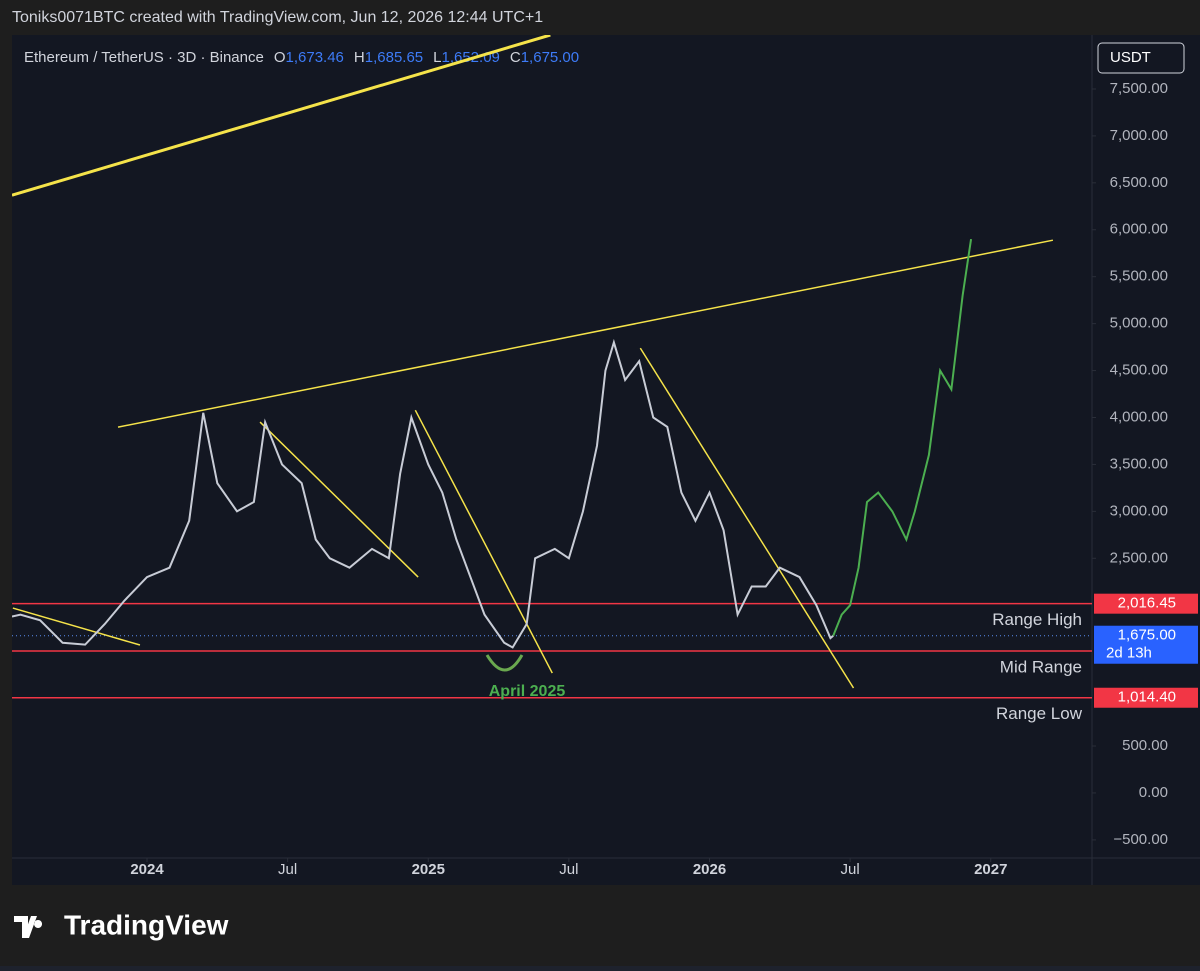 Image resolution: width=1200 pixels, height=971 pixels. I want to click on ohlc-value: 1,675.00, so click(550, 57).